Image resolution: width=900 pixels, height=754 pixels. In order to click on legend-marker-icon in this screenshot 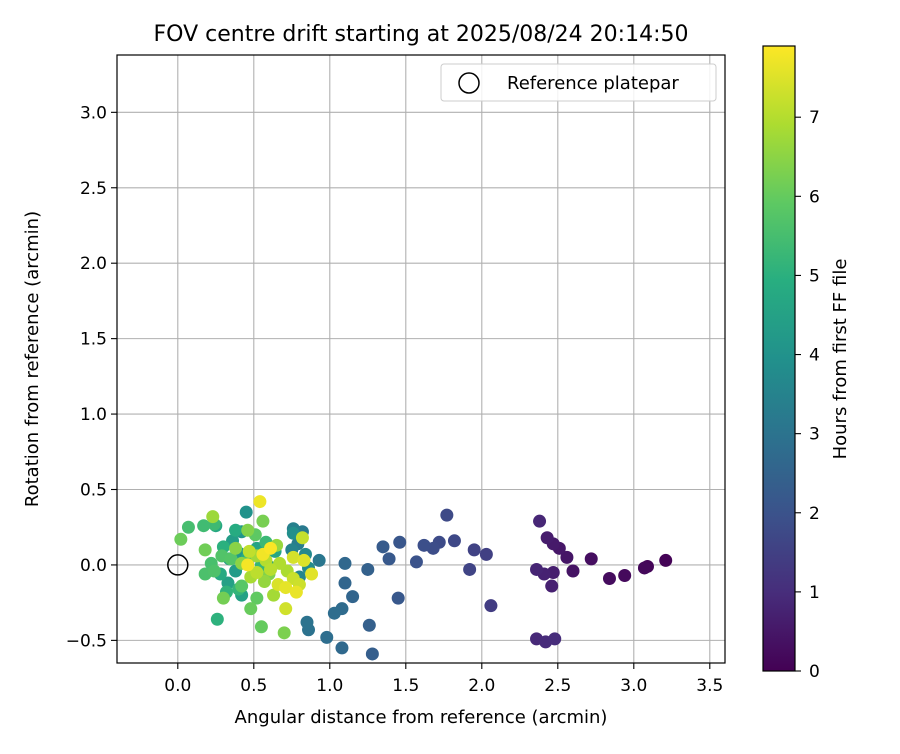, I will do `click(469, 83)`.